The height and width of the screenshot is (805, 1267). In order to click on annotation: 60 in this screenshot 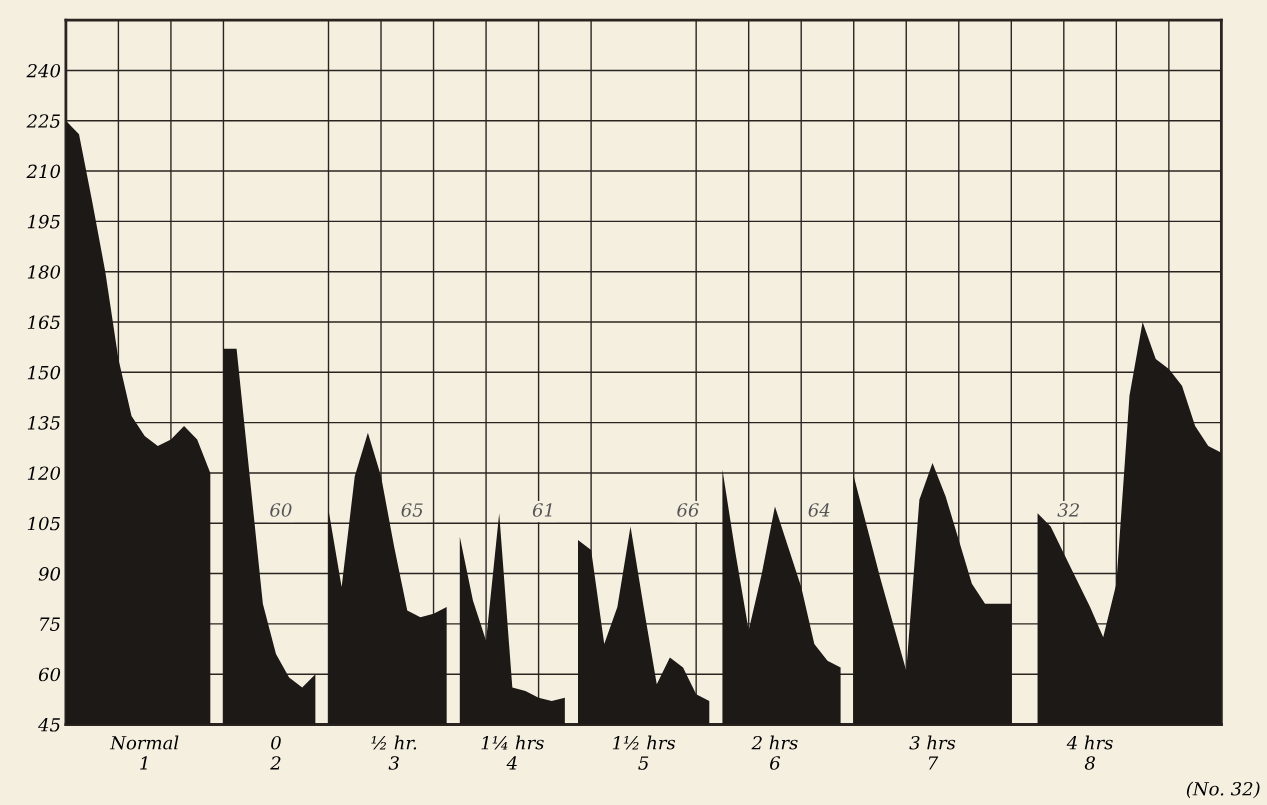, I will do `click(281, 510)`.